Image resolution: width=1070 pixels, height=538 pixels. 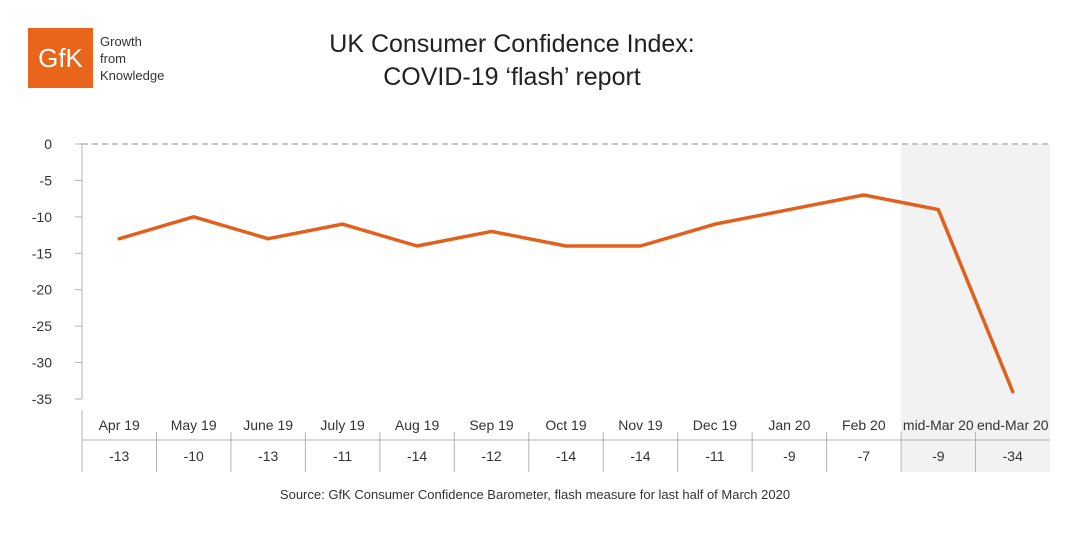 What do you see at coordinates (864, 456) in the screenshot?
I see `data-value-label: -7` at bounding box center [864, 456].